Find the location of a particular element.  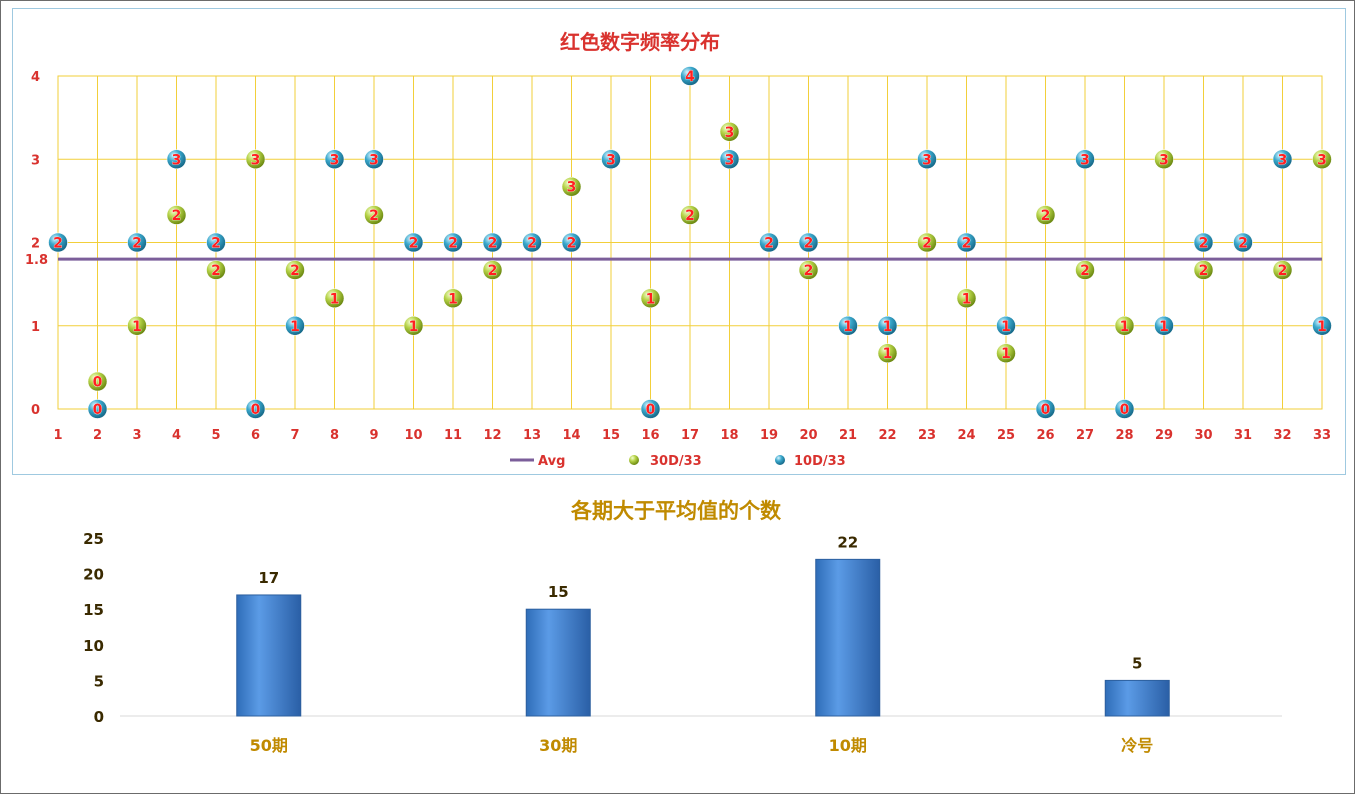

bar-y-tick-label: 25 is located at coordinates (93, 539).